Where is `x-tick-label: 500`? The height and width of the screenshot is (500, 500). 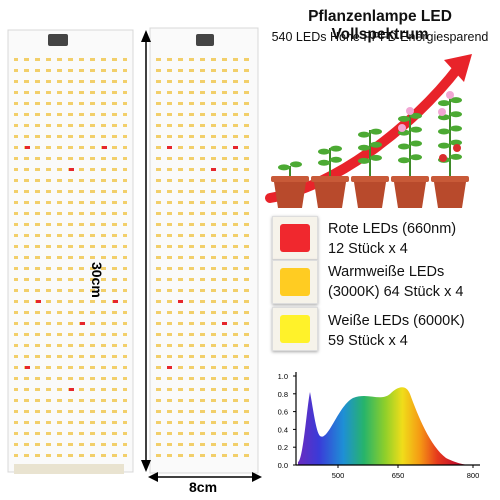 x-tick-label: 500 is located at coordinates (338, 475).